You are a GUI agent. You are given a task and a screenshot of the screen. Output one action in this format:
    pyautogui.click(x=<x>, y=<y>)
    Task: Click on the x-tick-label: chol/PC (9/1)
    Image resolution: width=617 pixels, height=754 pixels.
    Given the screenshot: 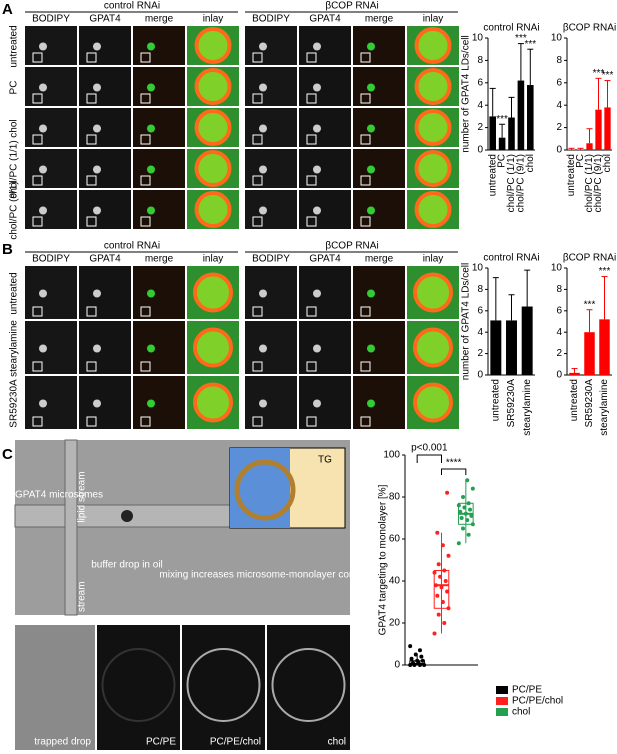 What is the action you would take?
    pyautogui.click(x=598, y=183)
    